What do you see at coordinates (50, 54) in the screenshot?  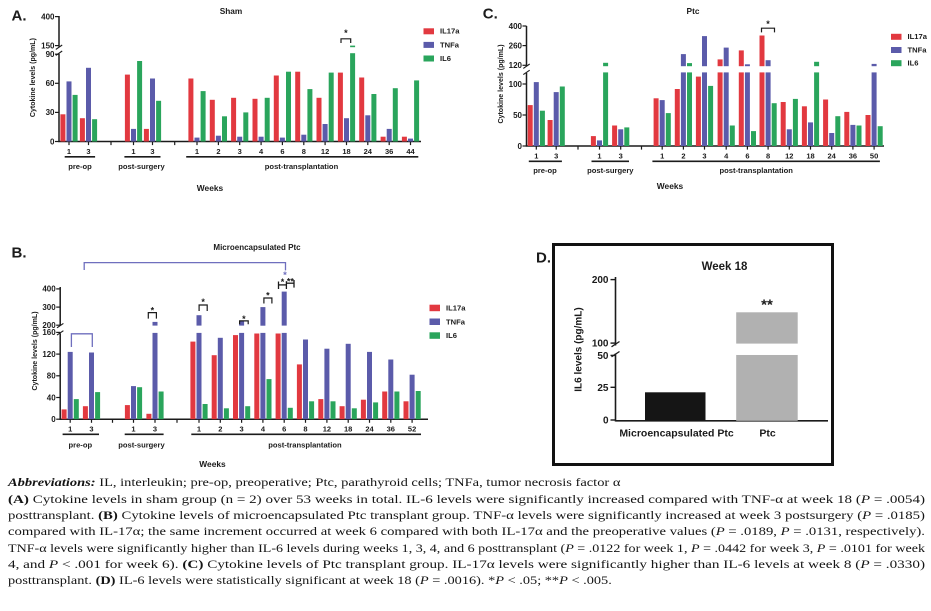 I see `svg-text: 90` at bounding box center [50, 54].